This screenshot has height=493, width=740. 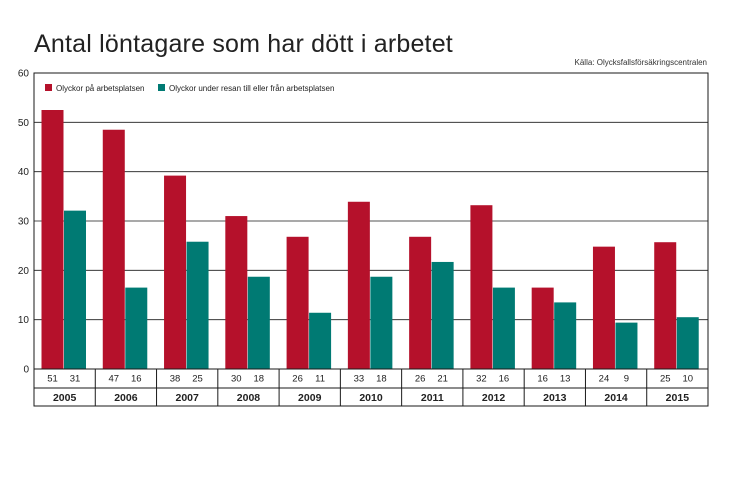 What do you see at coordinates (258, 322) in the screenshot?
I see `bar-s2-2008` at bounding box center [258, 322].